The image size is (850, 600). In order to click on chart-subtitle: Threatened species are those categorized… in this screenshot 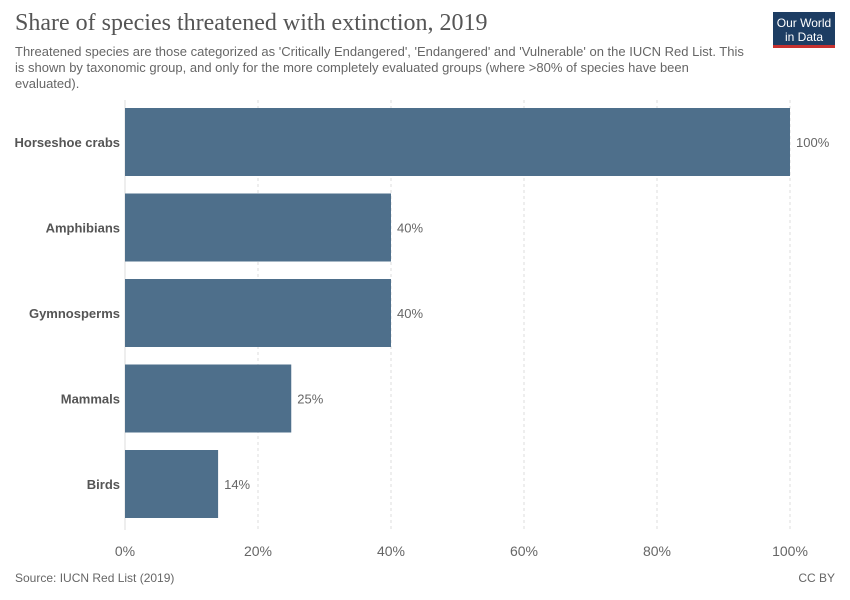, I will do `click(379, 67)`.